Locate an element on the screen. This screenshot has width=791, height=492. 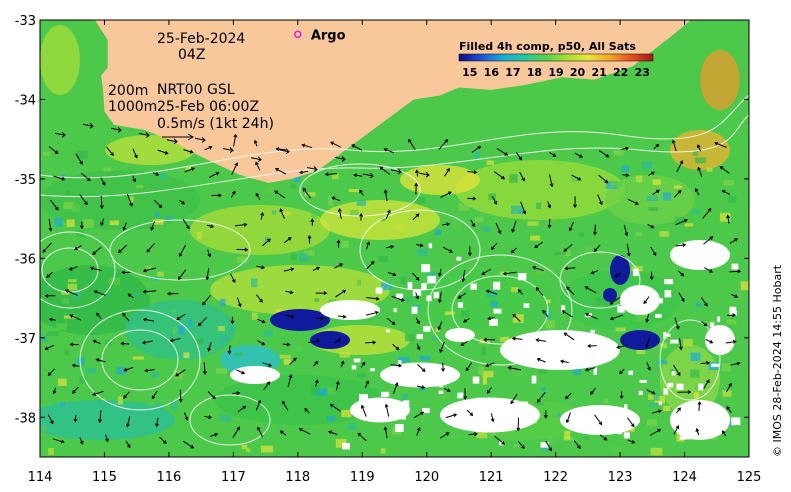
legend-tick-label: 16 is located at coordinates (492, 72).